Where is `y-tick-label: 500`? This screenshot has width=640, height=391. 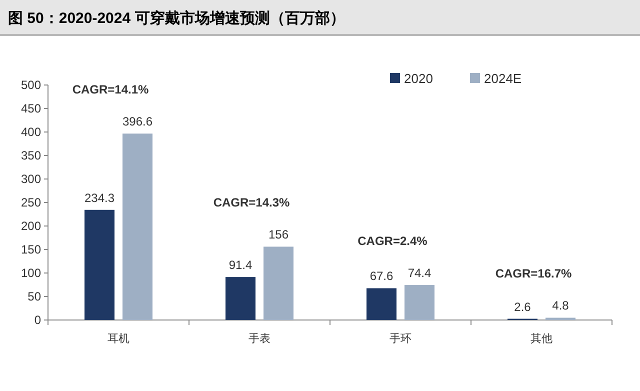
y-tick-label: 500 is located at coordinates (31, 85).